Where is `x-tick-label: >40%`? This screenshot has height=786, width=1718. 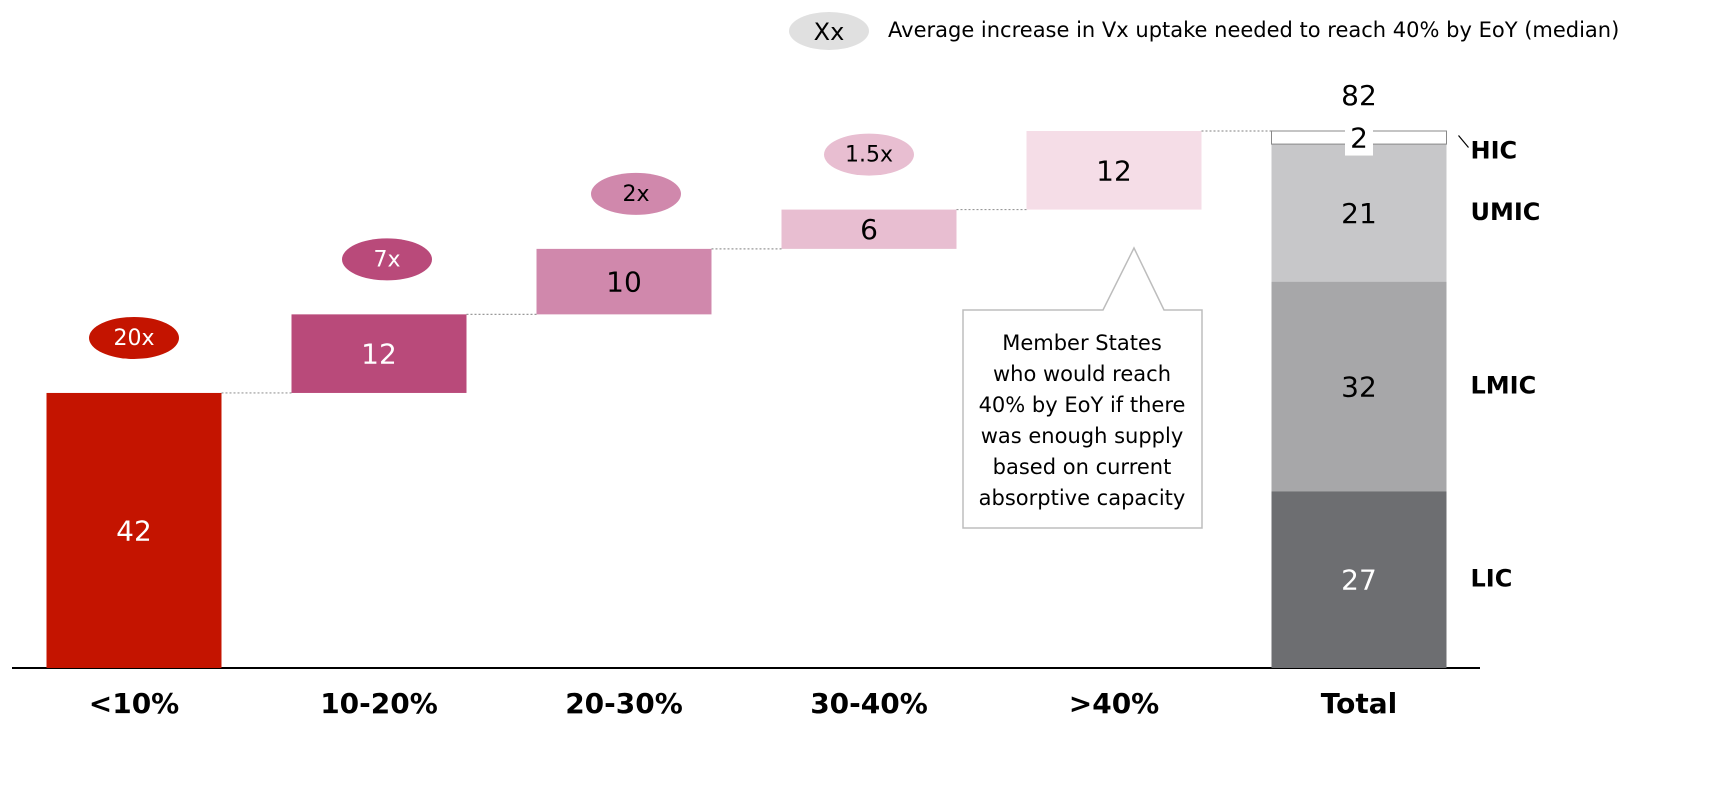
x-tick-label: >40% is located at coordinates (1114, 703).